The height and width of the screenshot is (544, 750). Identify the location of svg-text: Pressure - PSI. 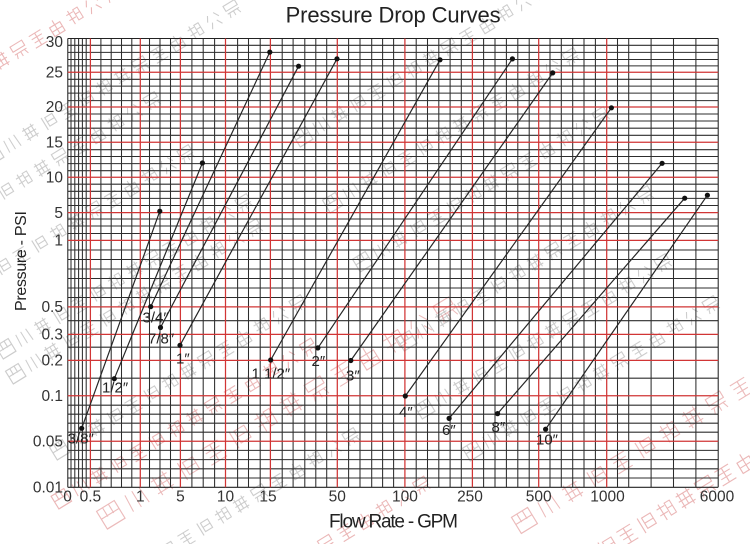
(21, 261).